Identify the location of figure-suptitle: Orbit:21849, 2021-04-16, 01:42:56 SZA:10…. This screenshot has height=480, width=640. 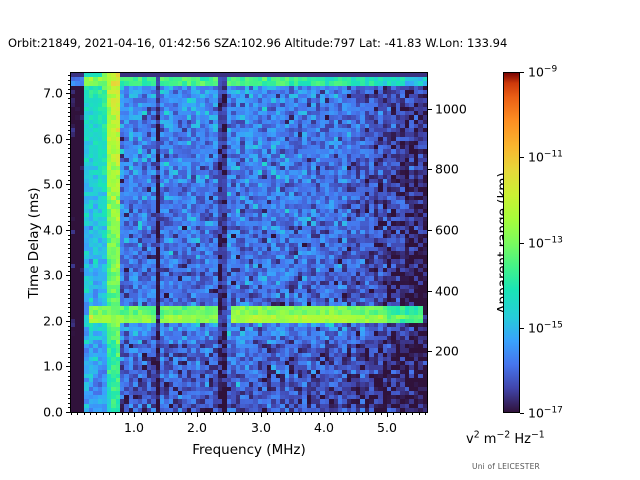
(258, 43).